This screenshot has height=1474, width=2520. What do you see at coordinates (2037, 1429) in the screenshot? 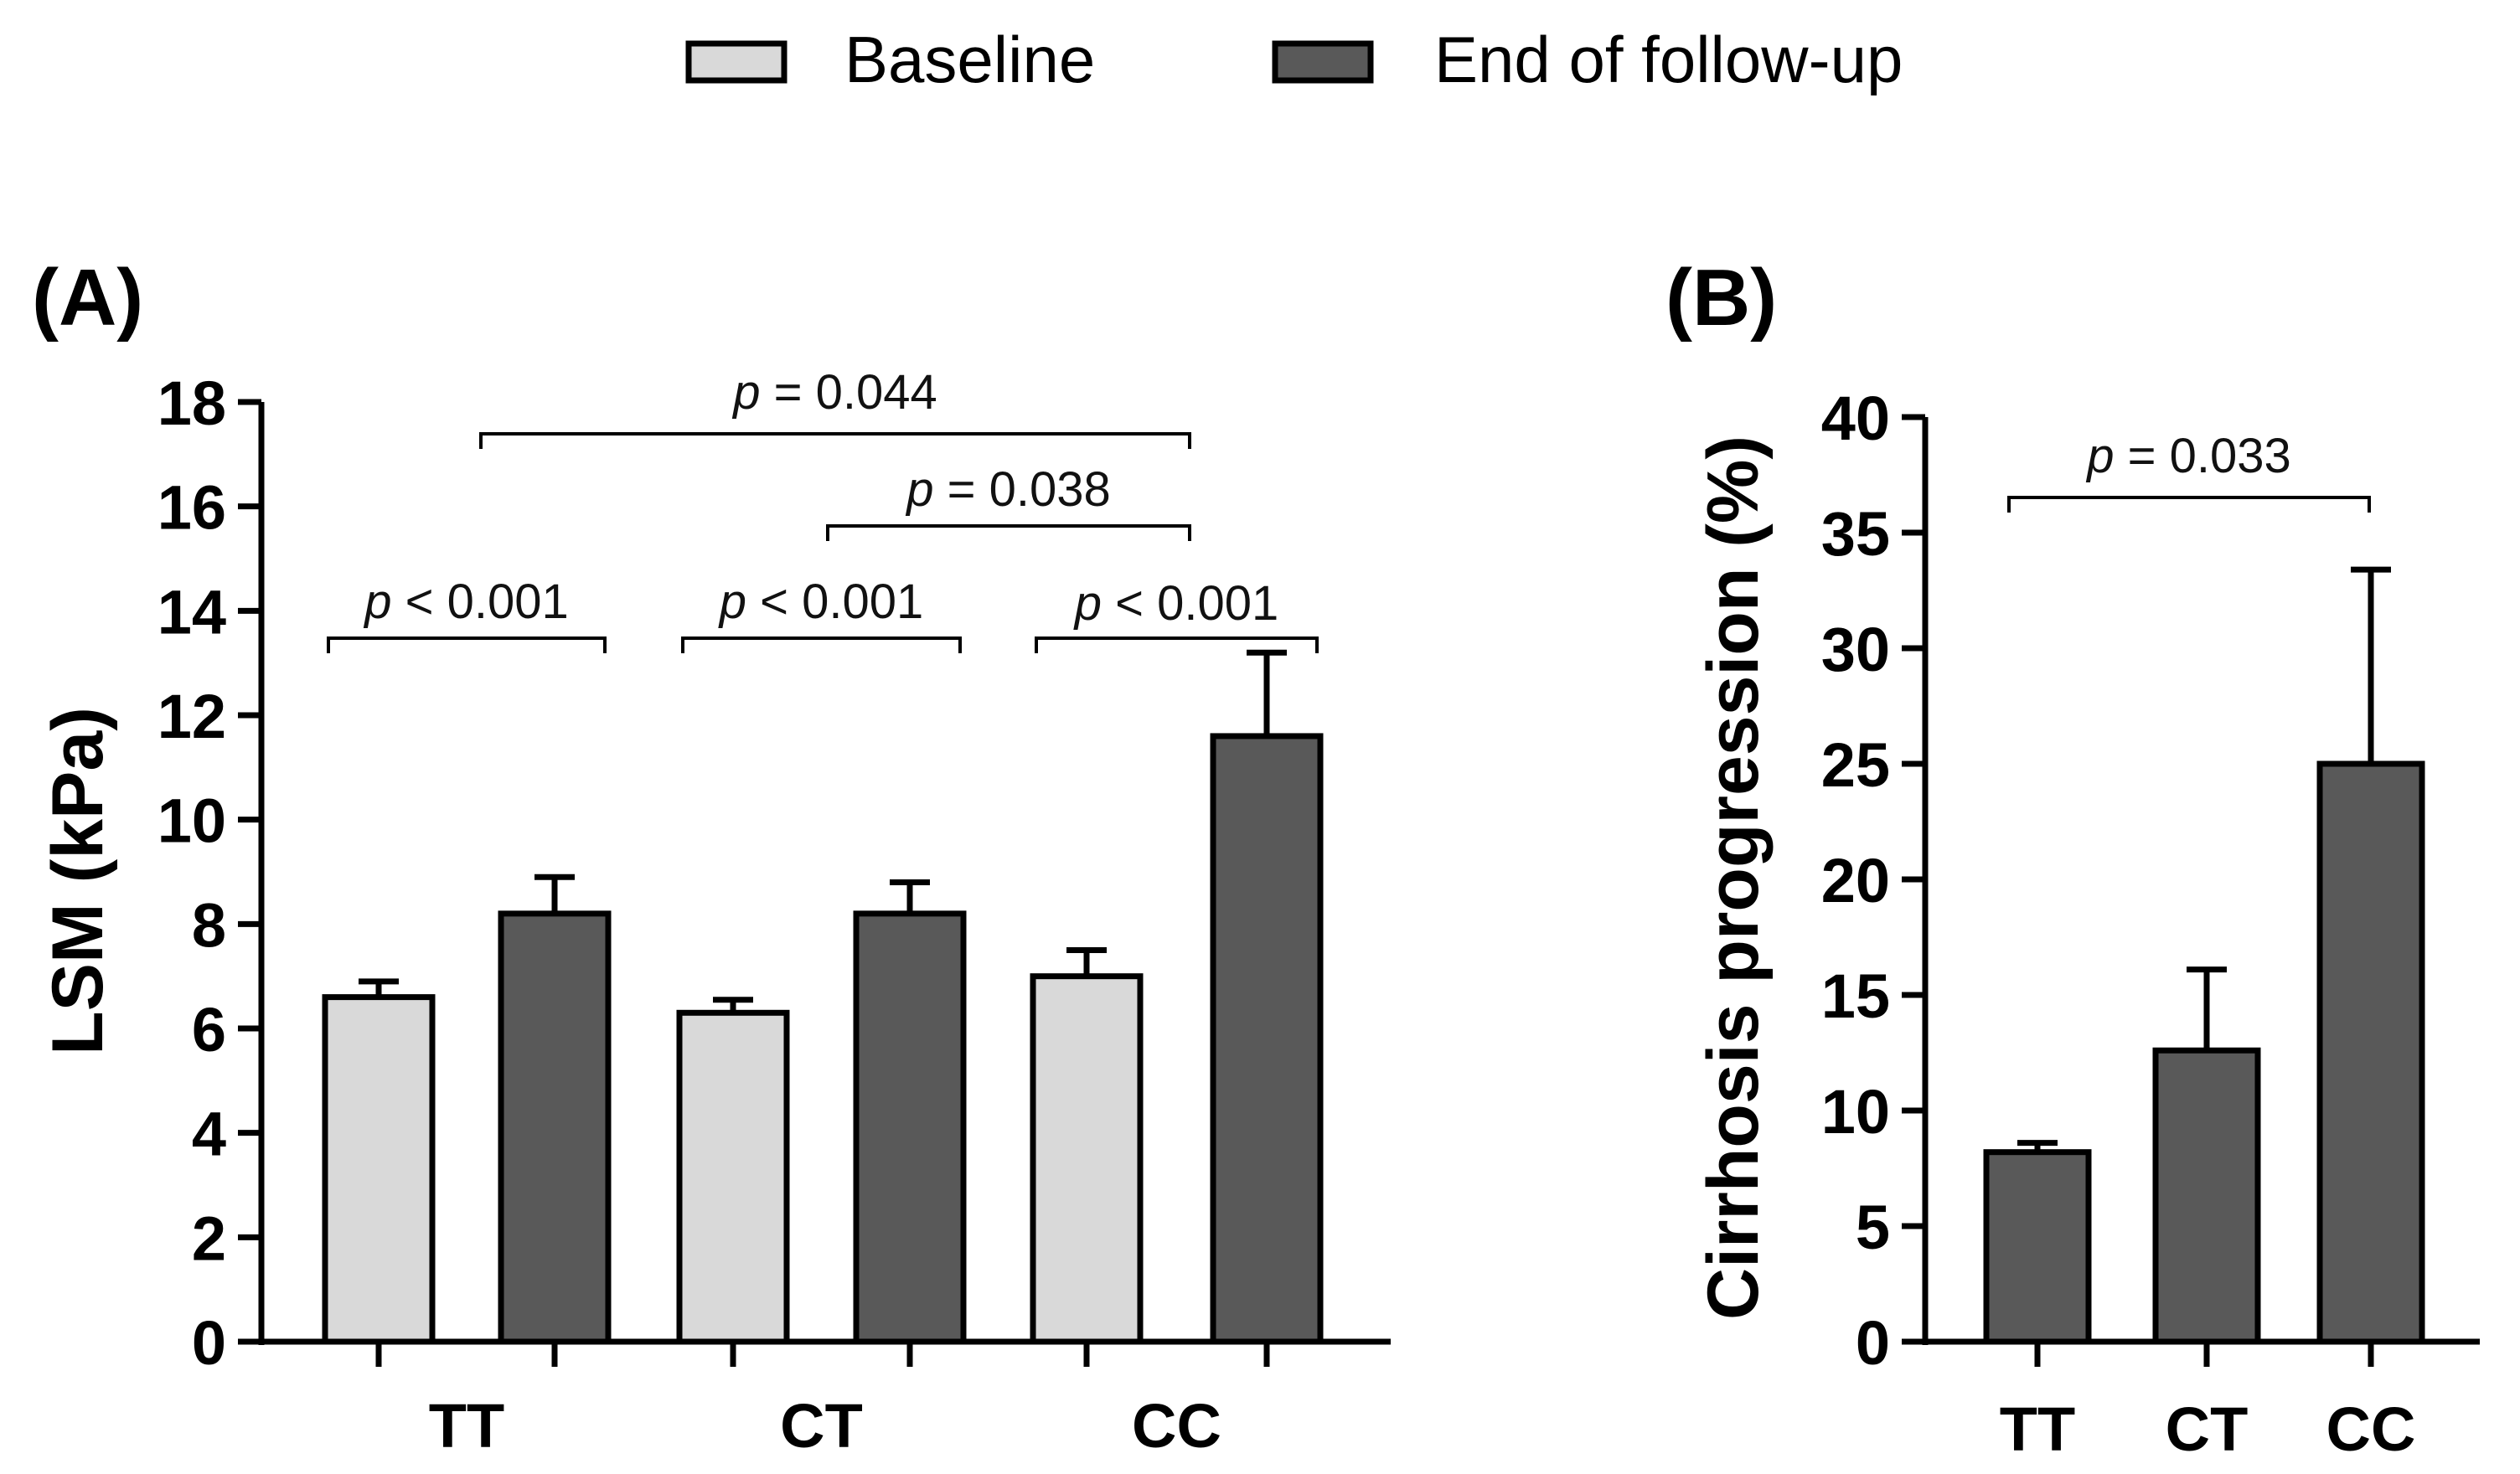
I see `panel-b-category-label-tt: TT` at bounding box center [2037, 1429].